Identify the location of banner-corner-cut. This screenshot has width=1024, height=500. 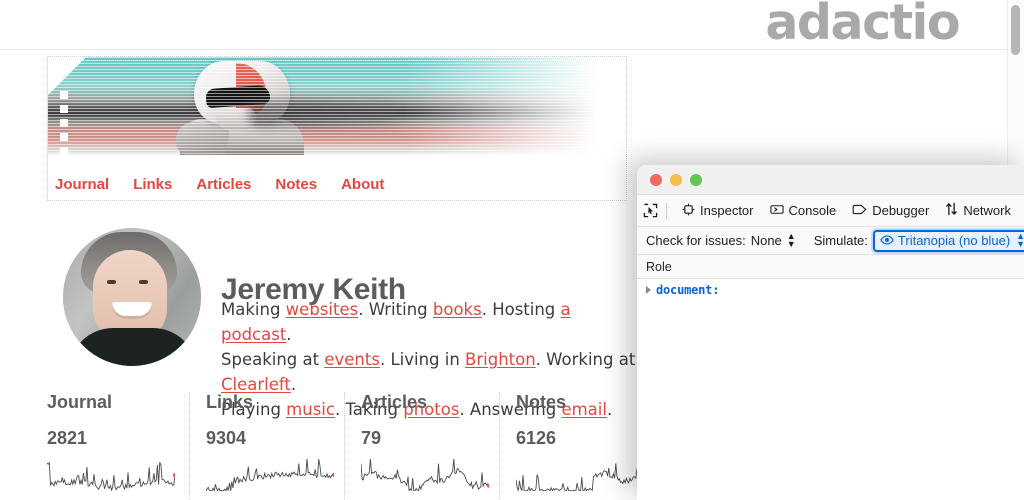
(67, 76).